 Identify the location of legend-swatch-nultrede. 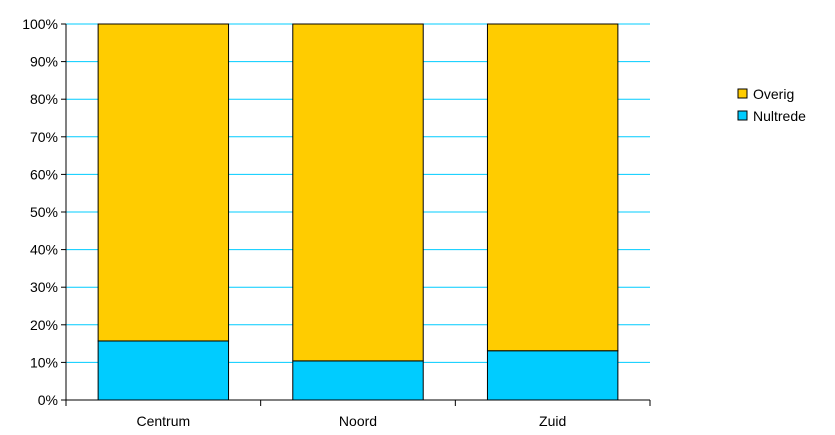
(742, 115).